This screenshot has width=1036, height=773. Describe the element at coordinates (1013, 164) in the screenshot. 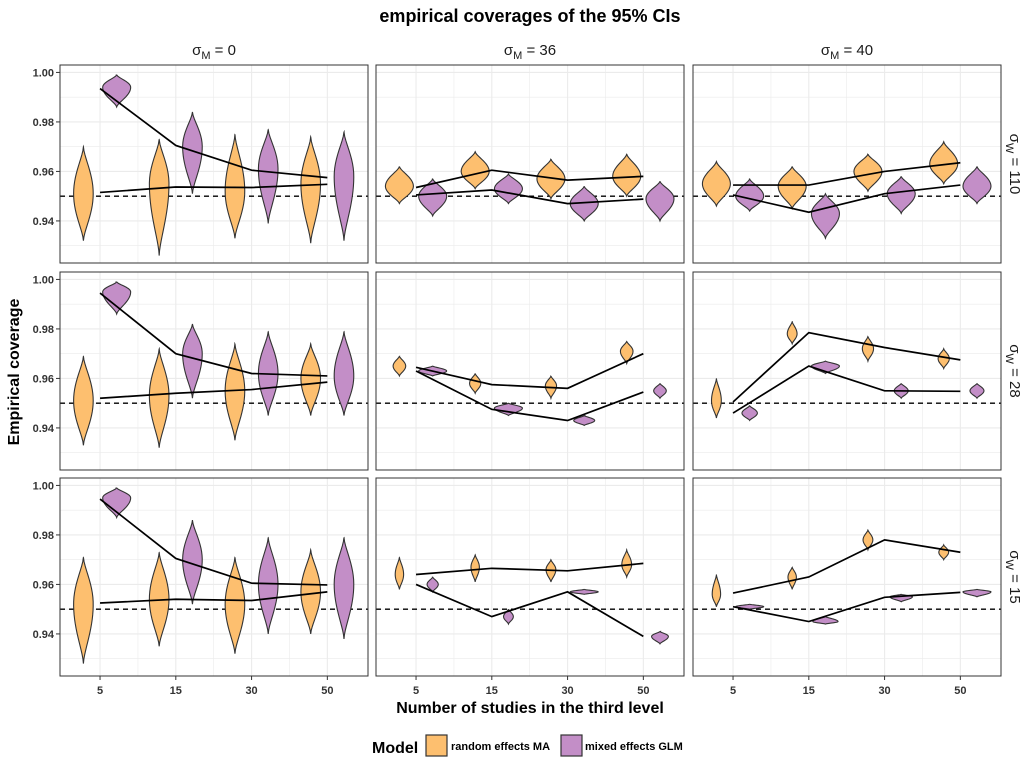

I see `row-strip-label: σW = 110` at that location.